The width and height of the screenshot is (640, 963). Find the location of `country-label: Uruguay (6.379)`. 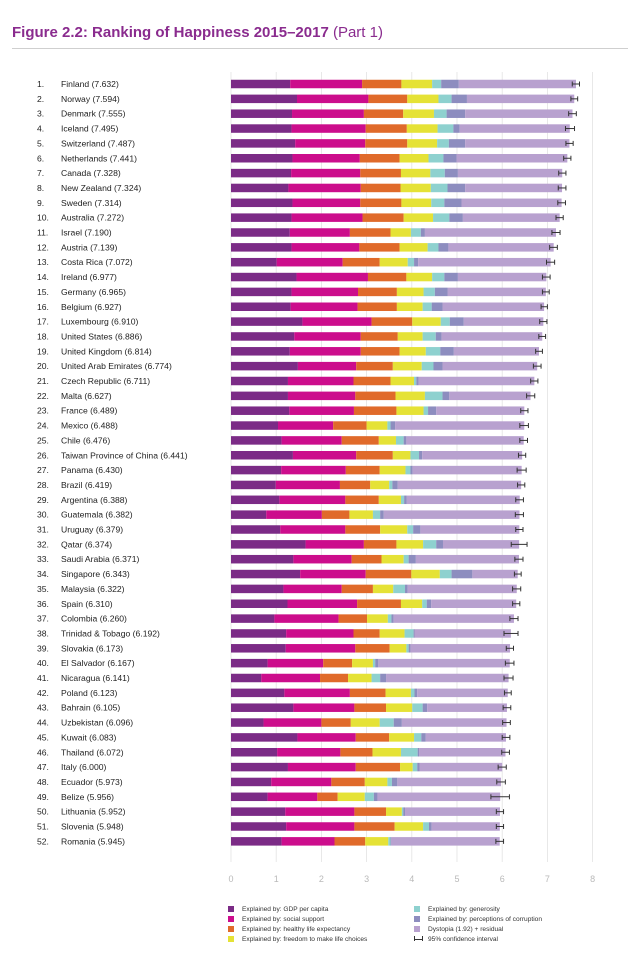

country-label: Uruguay (6.379) is located at coordinates (92, 530).